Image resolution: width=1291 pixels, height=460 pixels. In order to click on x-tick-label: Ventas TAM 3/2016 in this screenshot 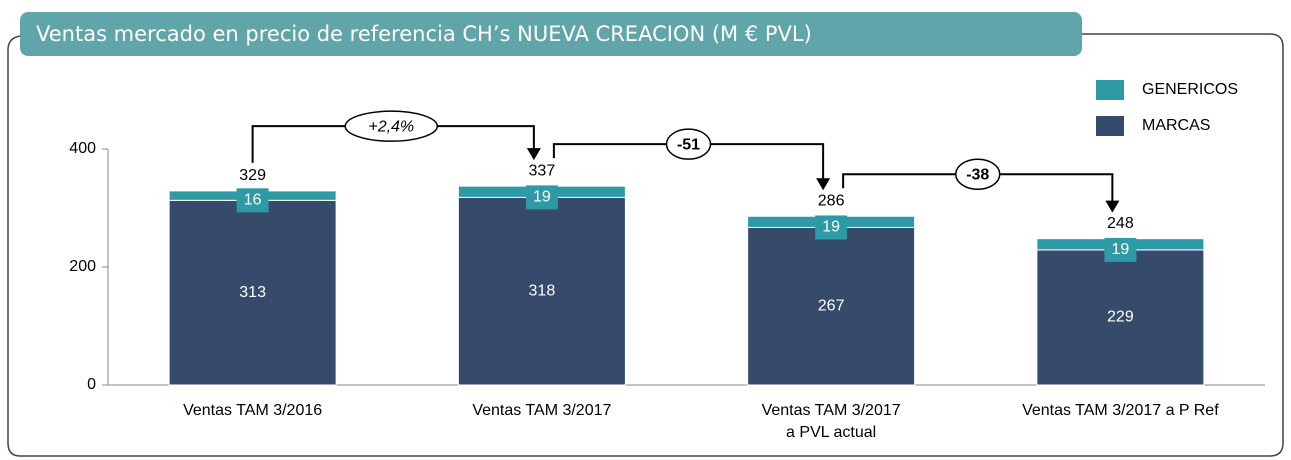, I will do `click(252, 410)`.